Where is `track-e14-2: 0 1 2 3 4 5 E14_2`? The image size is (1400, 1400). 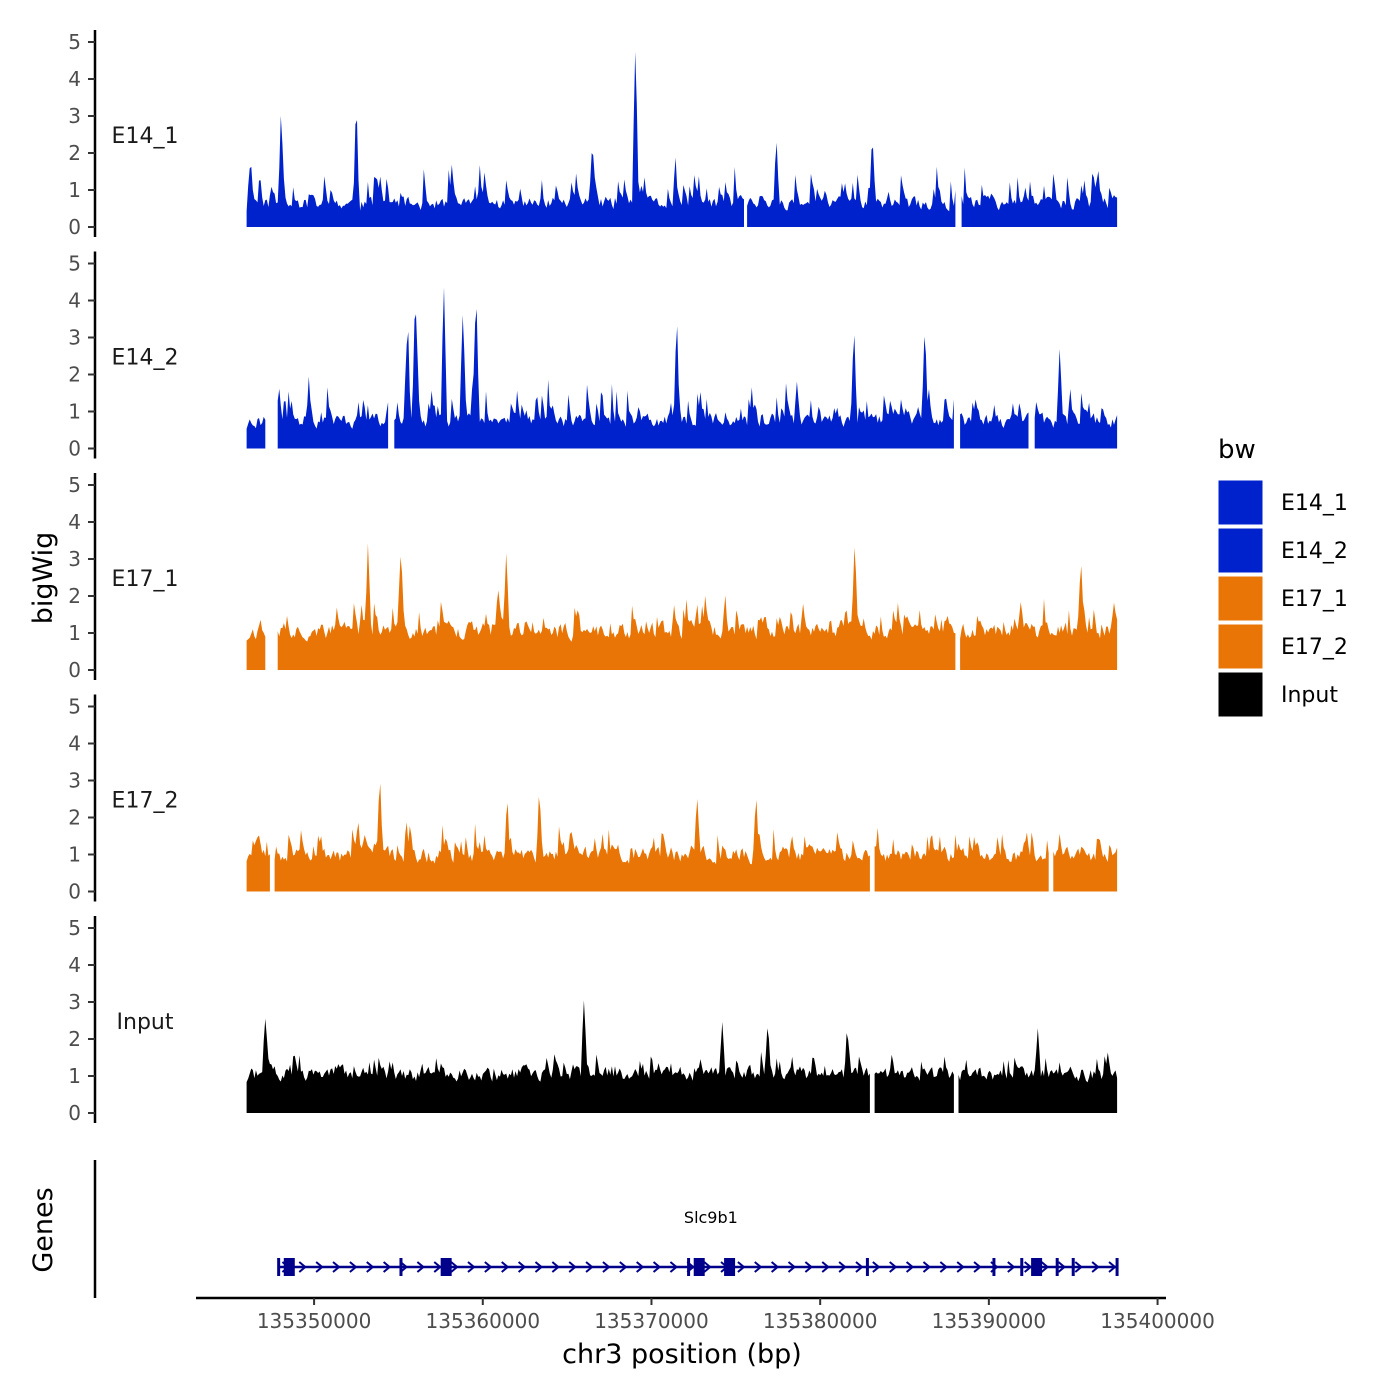
track-e14-2: 0 1 2 3 4 5 E14_2 is located at coordinates (593, 356).